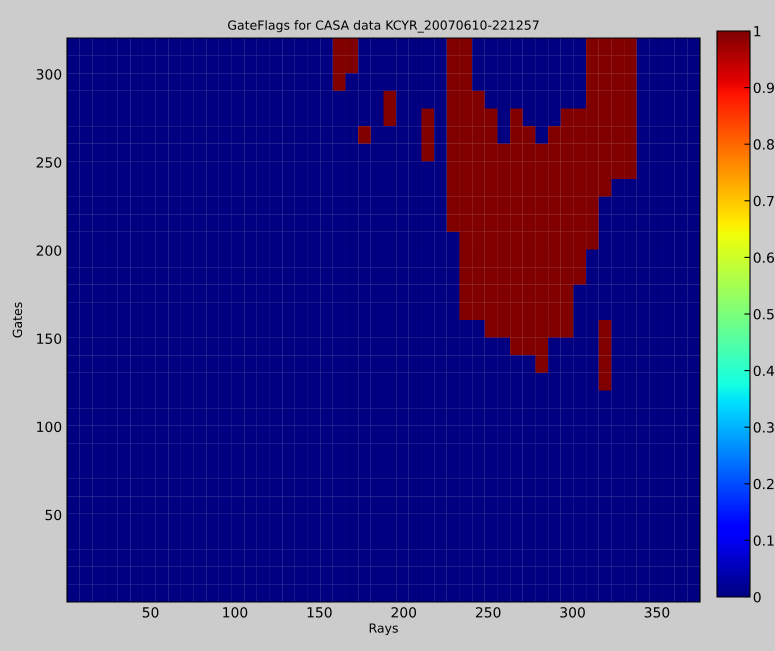  Describe the element at coordinates (384, 629) in the screenshot. I see `x-axis-title: Rays` at that location.